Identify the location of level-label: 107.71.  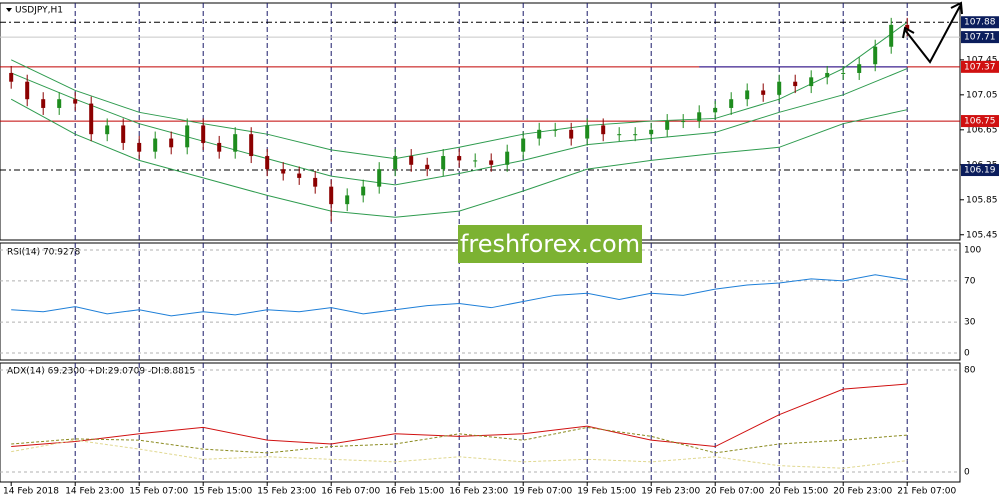
(980, 38).